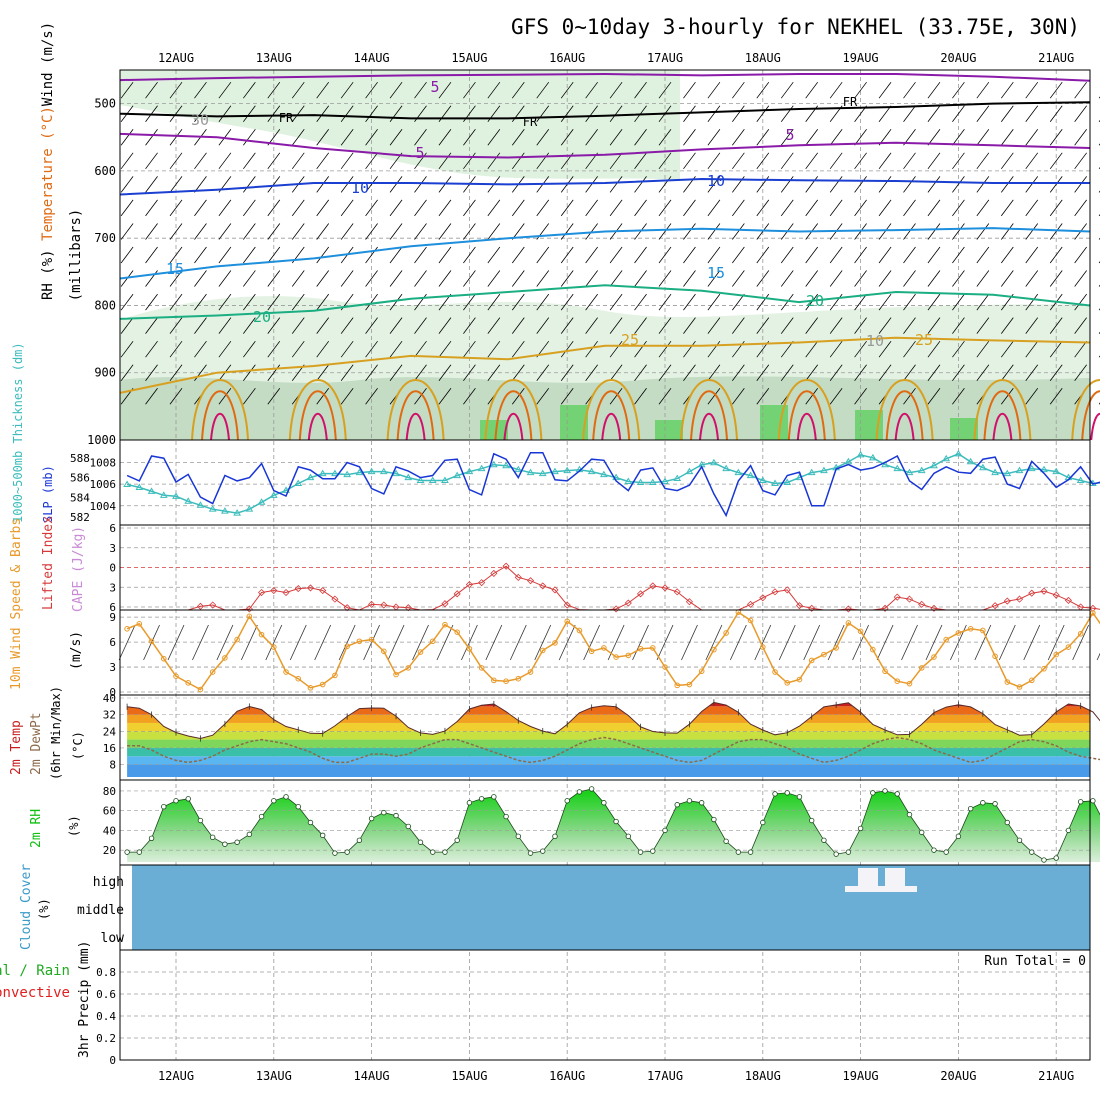  Describe the element at coordinates (964, 429) in the screenshot. I see `rh-saturated-bar` at that location.